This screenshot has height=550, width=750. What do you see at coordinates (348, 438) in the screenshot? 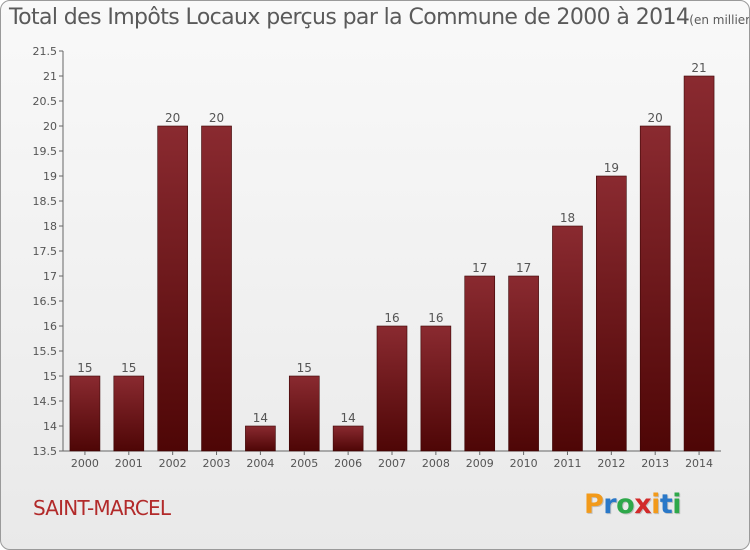
I see `bar-2006` at bounding box center [348, 438].